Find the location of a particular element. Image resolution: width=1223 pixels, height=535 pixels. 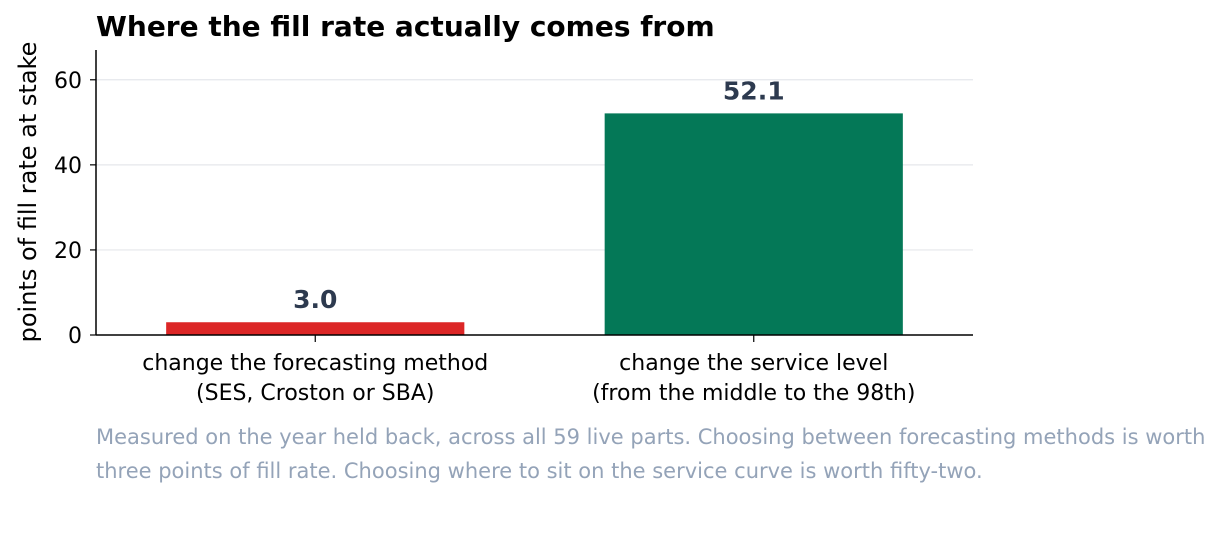

y-tick-label: 0 is located at coordinates (75, 336).